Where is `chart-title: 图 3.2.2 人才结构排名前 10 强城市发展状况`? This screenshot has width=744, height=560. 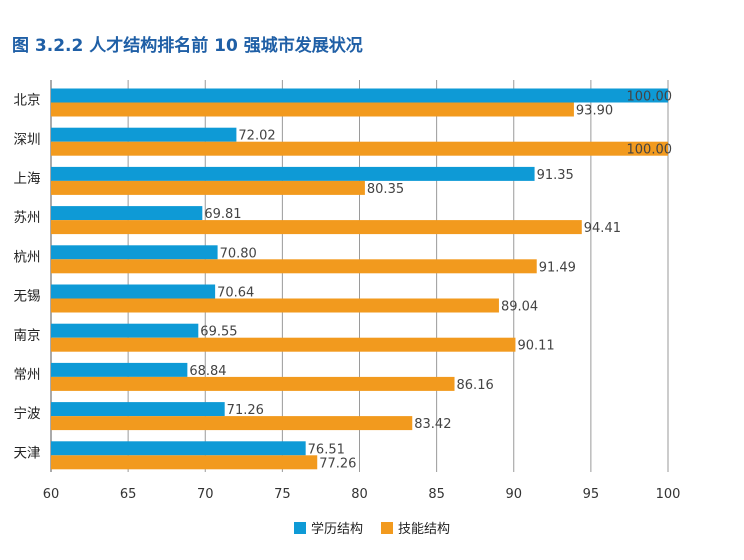 chart-title: 图 3.2.2 人才结构排名前 10 强城市发展状况 is located at coordinates (187, 46).